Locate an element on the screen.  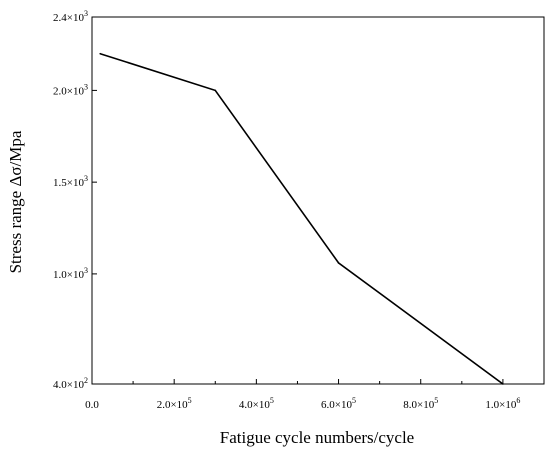
y-axis-ticks: 4.0×10² 1.0×10³ 1.5×10³ 2.0×10³ 2.4×10³ is located at coordinates (75, 200).